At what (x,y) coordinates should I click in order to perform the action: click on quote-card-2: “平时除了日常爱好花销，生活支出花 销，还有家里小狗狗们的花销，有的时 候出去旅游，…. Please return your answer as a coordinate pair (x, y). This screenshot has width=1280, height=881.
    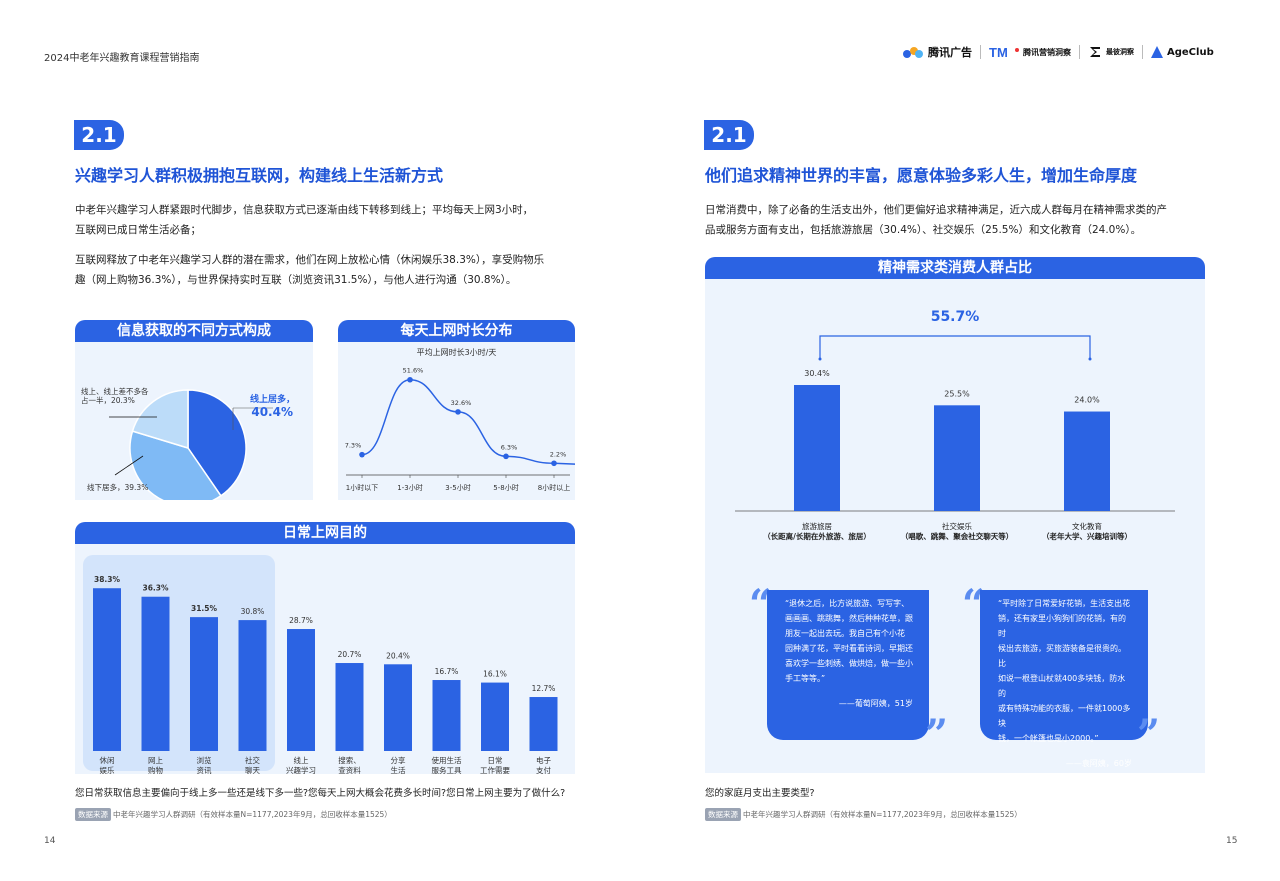
    Looking at the image, I should click on (1064, 679).